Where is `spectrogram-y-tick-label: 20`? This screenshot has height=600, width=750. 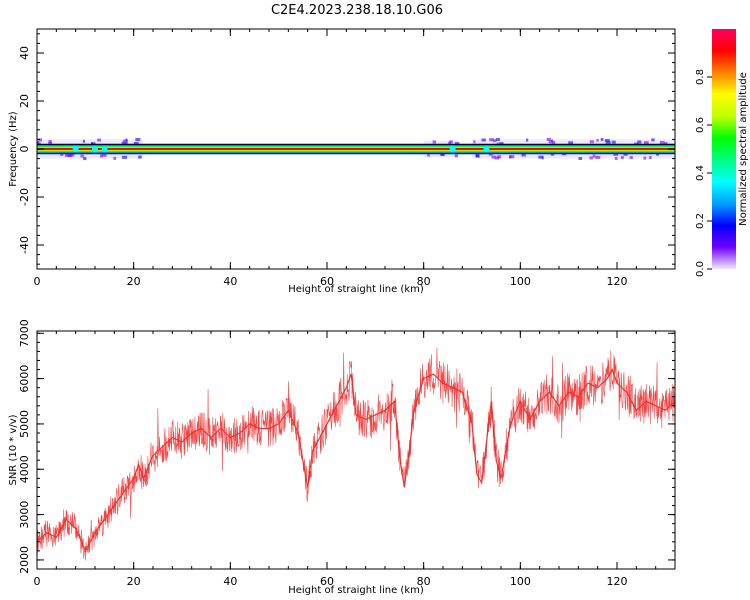
spectrogram-y-tick-label: 20 is located at coordinates (24, 101).